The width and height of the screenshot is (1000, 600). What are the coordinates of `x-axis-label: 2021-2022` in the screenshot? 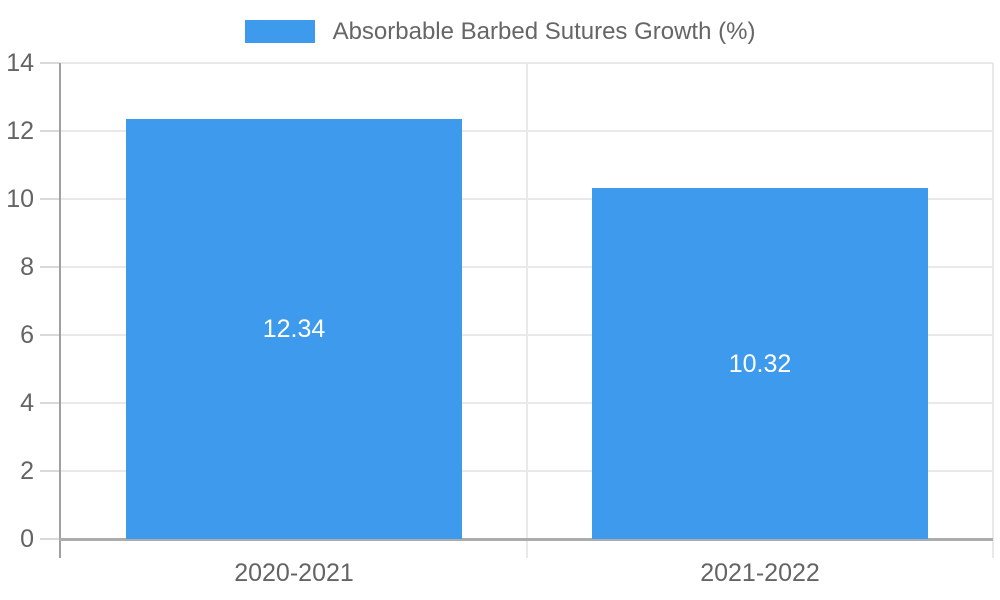 It's located at (760, 573).